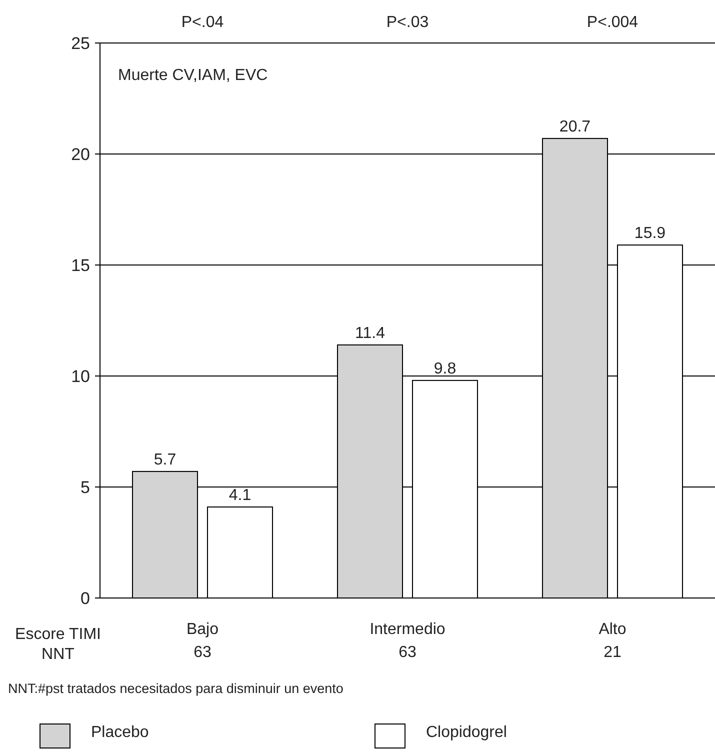  I want to click on x-axis-title: Escore TIMI, so click(58, 634).